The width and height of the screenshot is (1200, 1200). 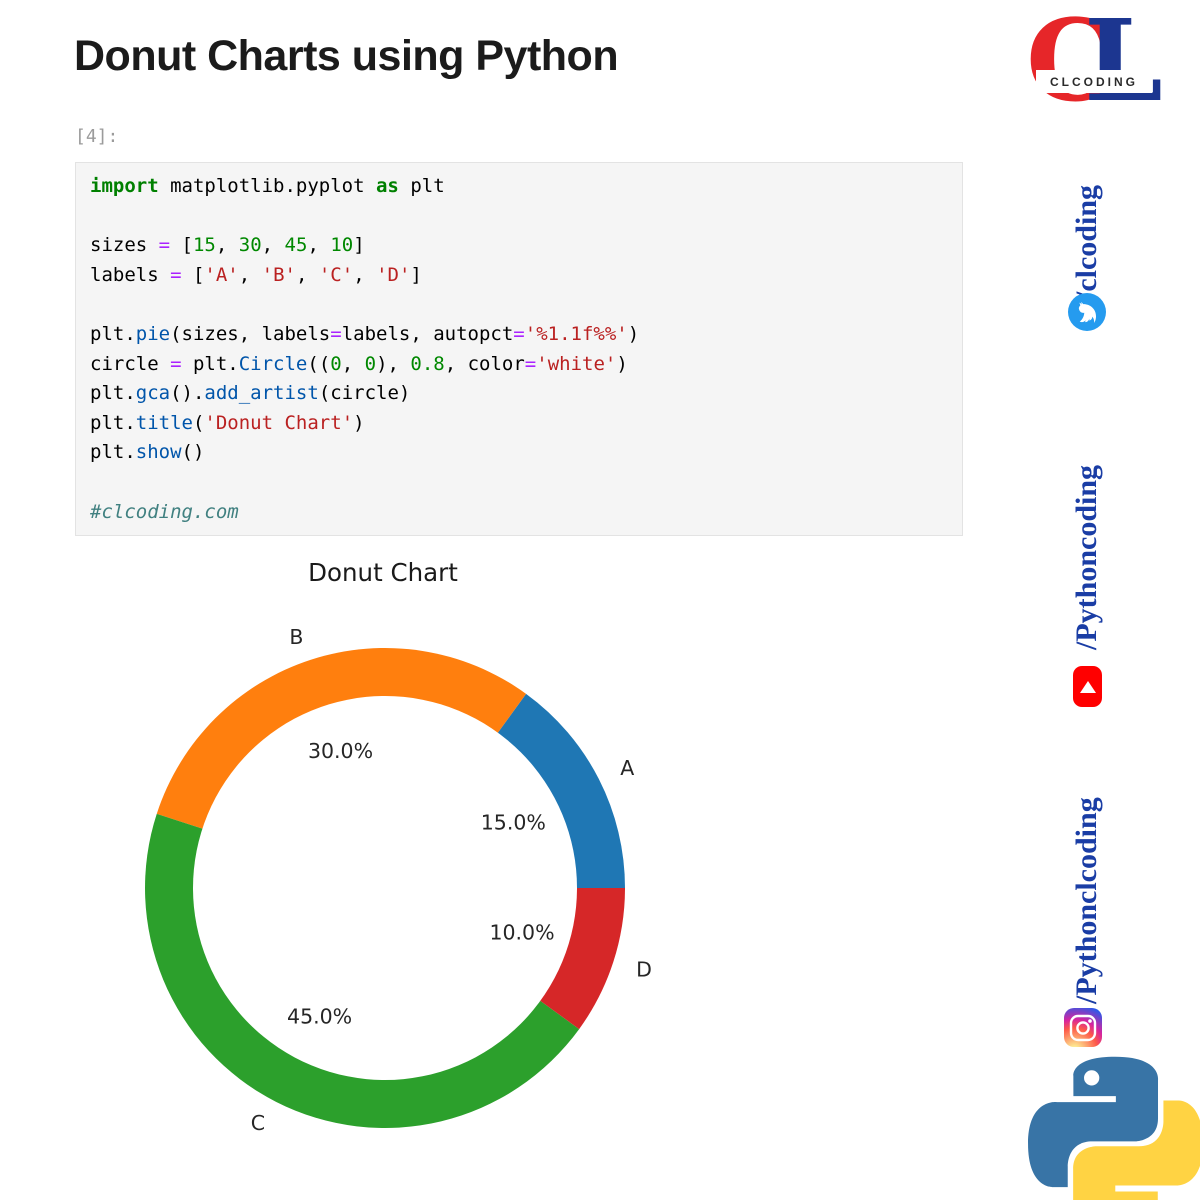 What do you see at coordinates (519, 246) in the screenshot?
I see `code-line: sizes = [15, 30, 45, 10]` at bounding box center [519, 246].